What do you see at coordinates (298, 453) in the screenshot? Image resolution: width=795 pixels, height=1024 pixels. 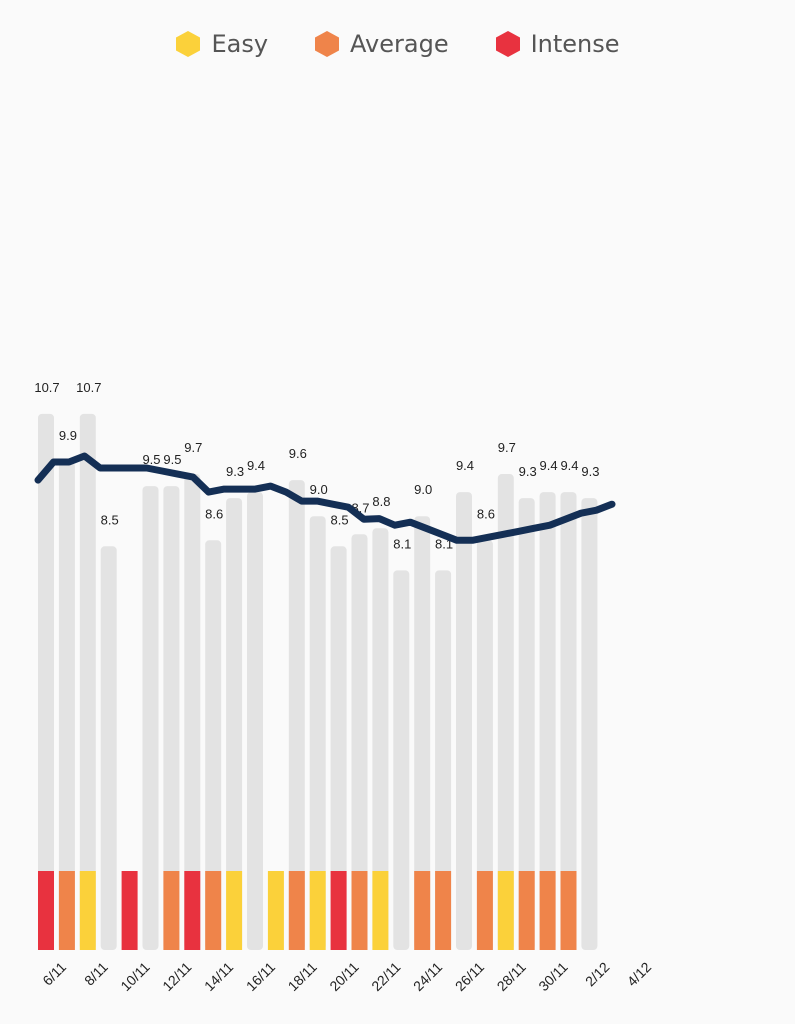 I see `value-label: 9.6` at bounding box center [298, 453].